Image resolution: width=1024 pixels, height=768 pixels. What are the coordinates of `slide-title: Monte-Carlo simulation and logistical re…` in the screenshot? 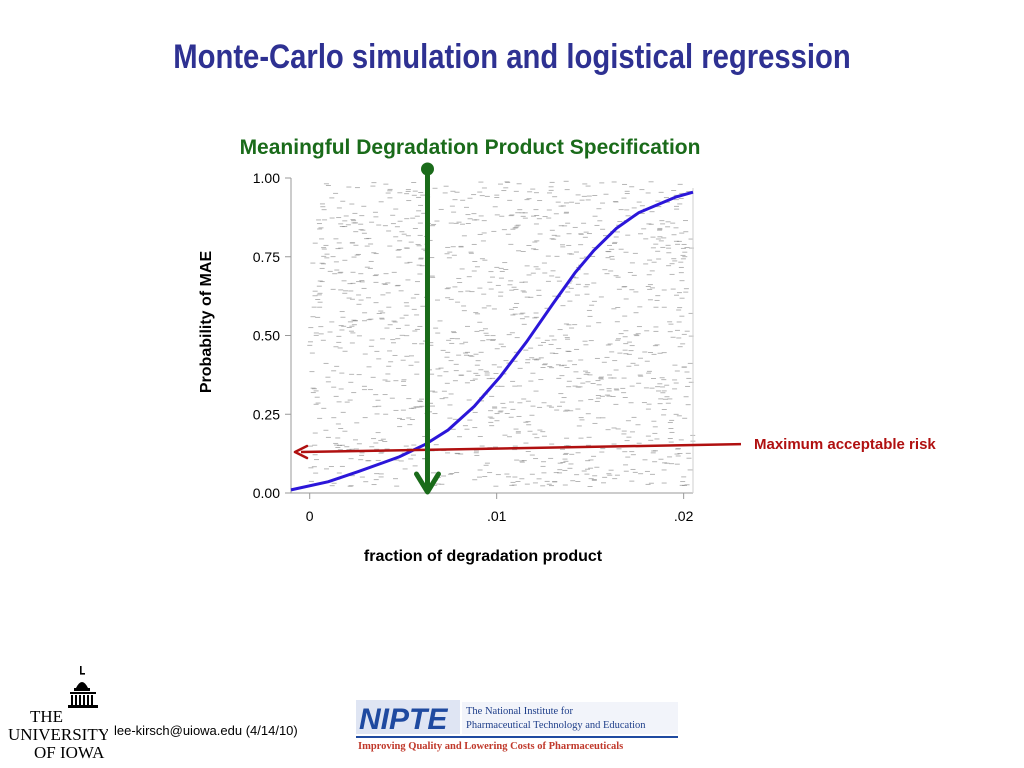 It's located at (512, 57).